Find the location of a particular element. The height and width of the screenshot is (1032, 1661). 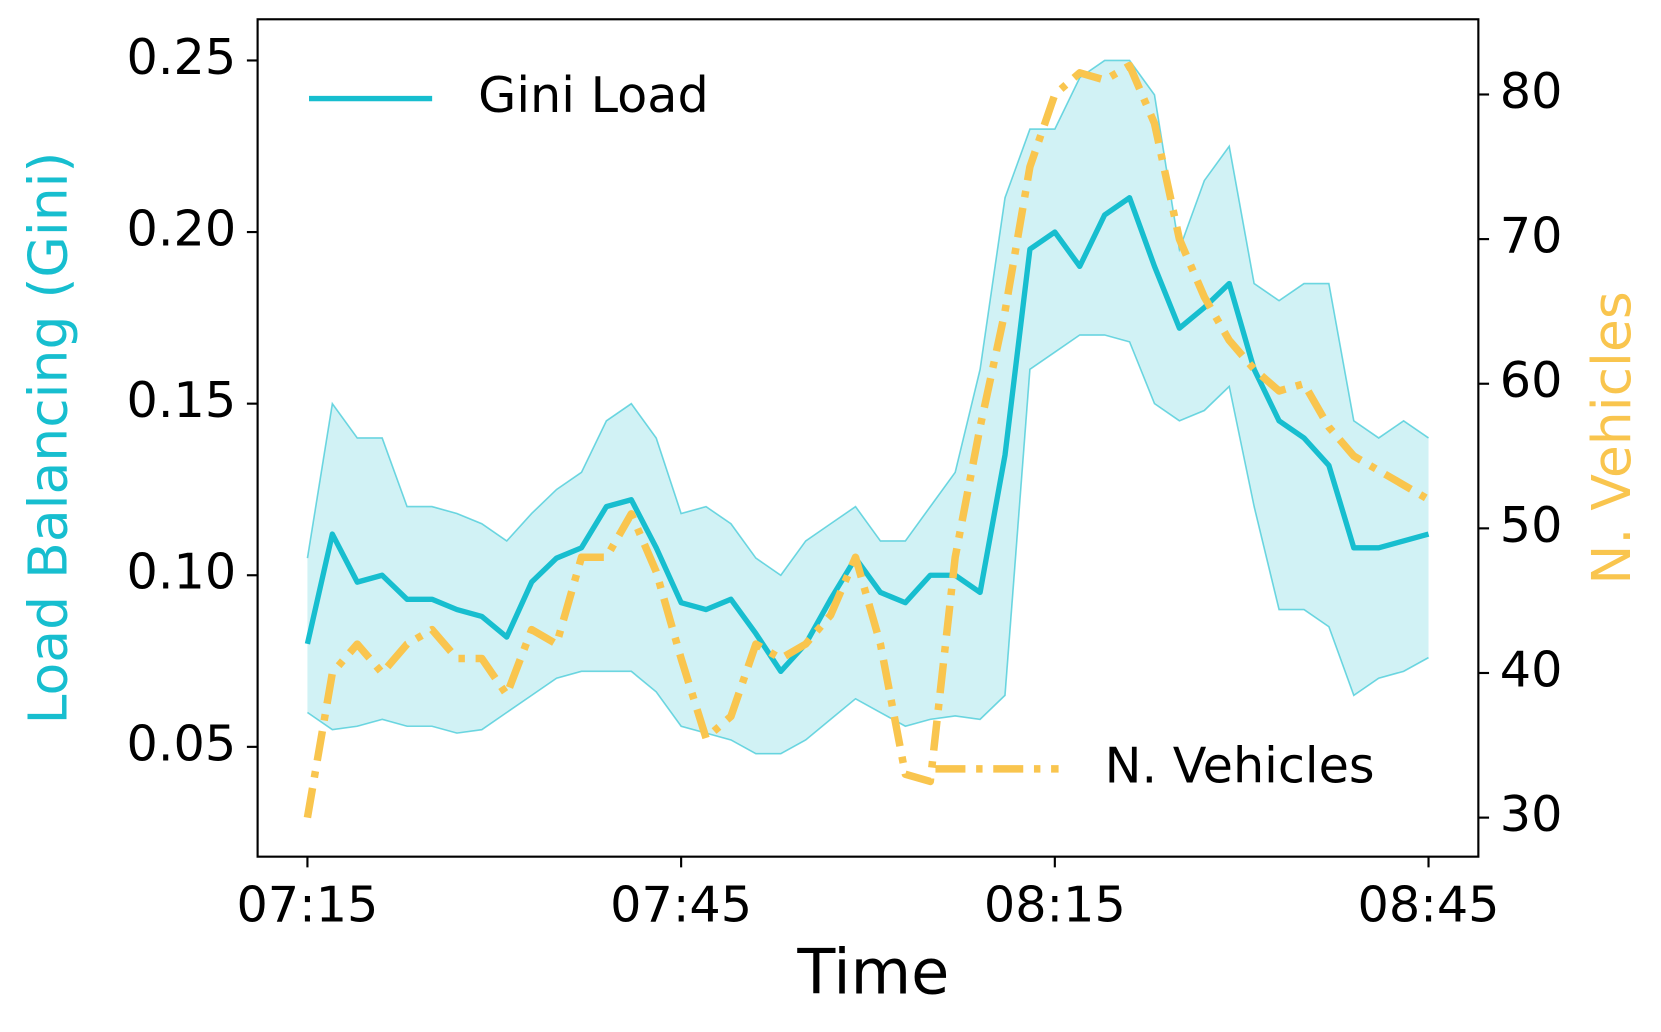

y-tick-label: 0.20 is located at coordinates (182, 229).